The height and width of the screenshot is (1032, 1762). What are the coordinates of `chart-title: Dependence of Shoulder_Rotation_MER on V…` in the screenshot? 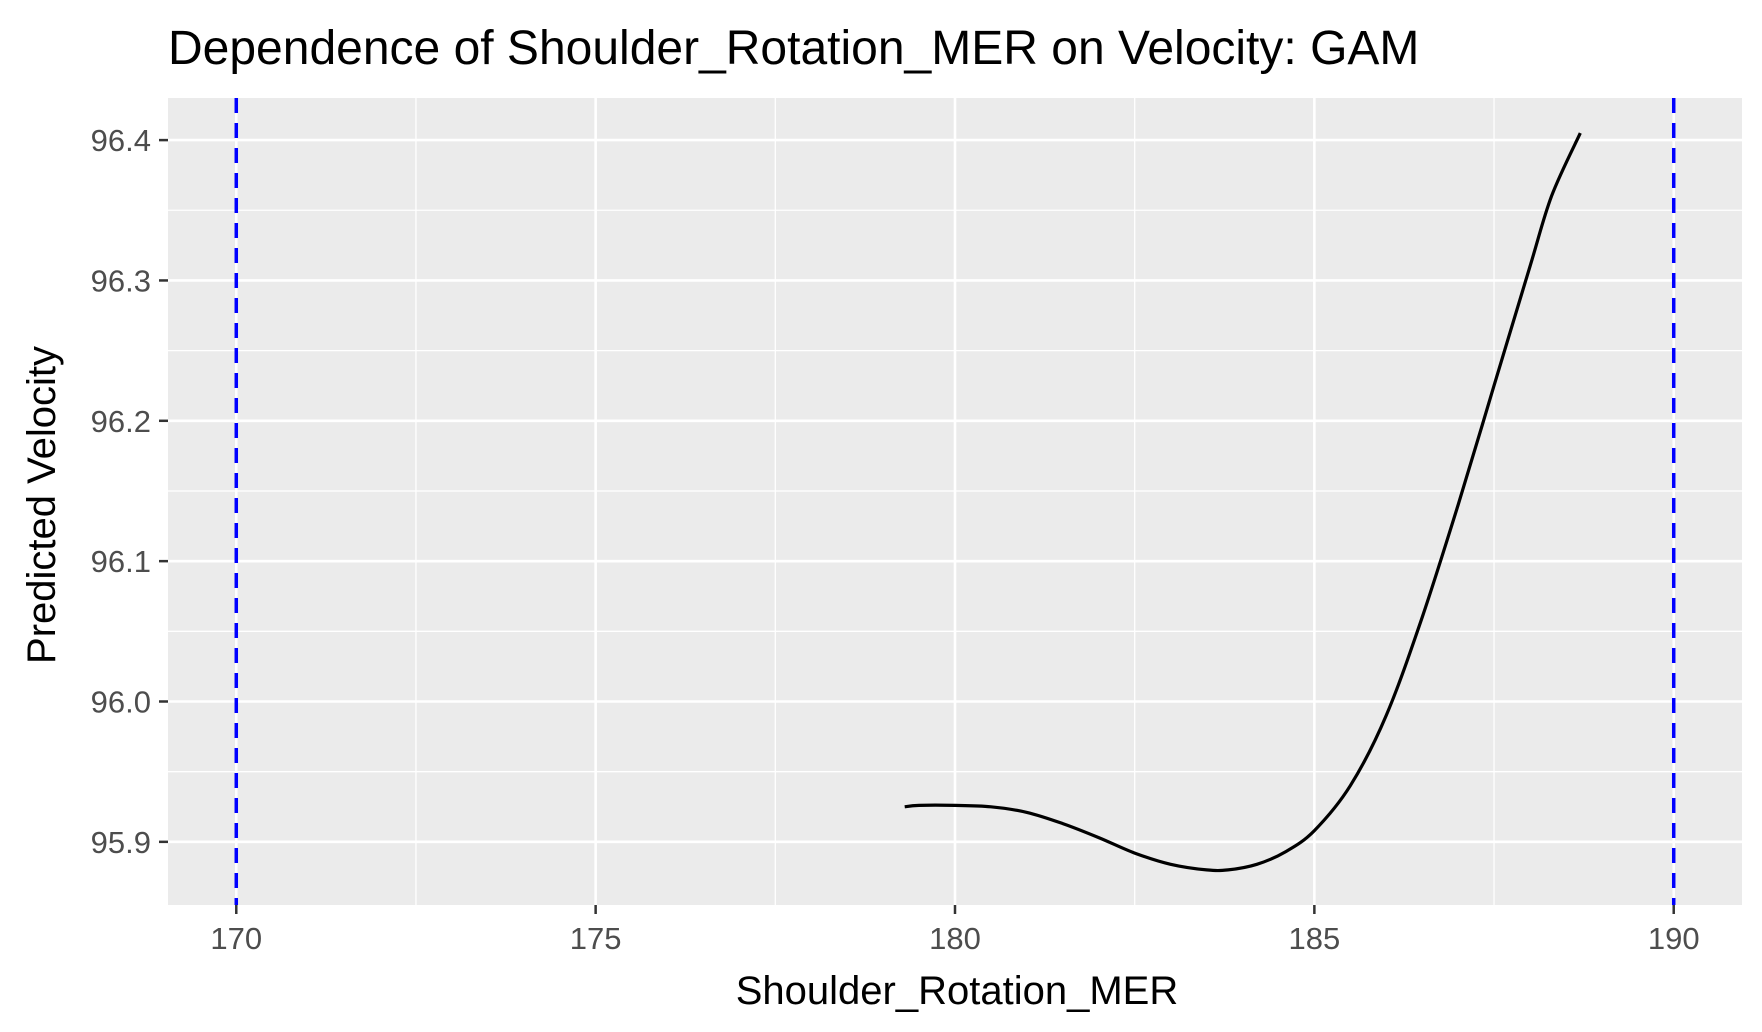 It's located at (793, 48).